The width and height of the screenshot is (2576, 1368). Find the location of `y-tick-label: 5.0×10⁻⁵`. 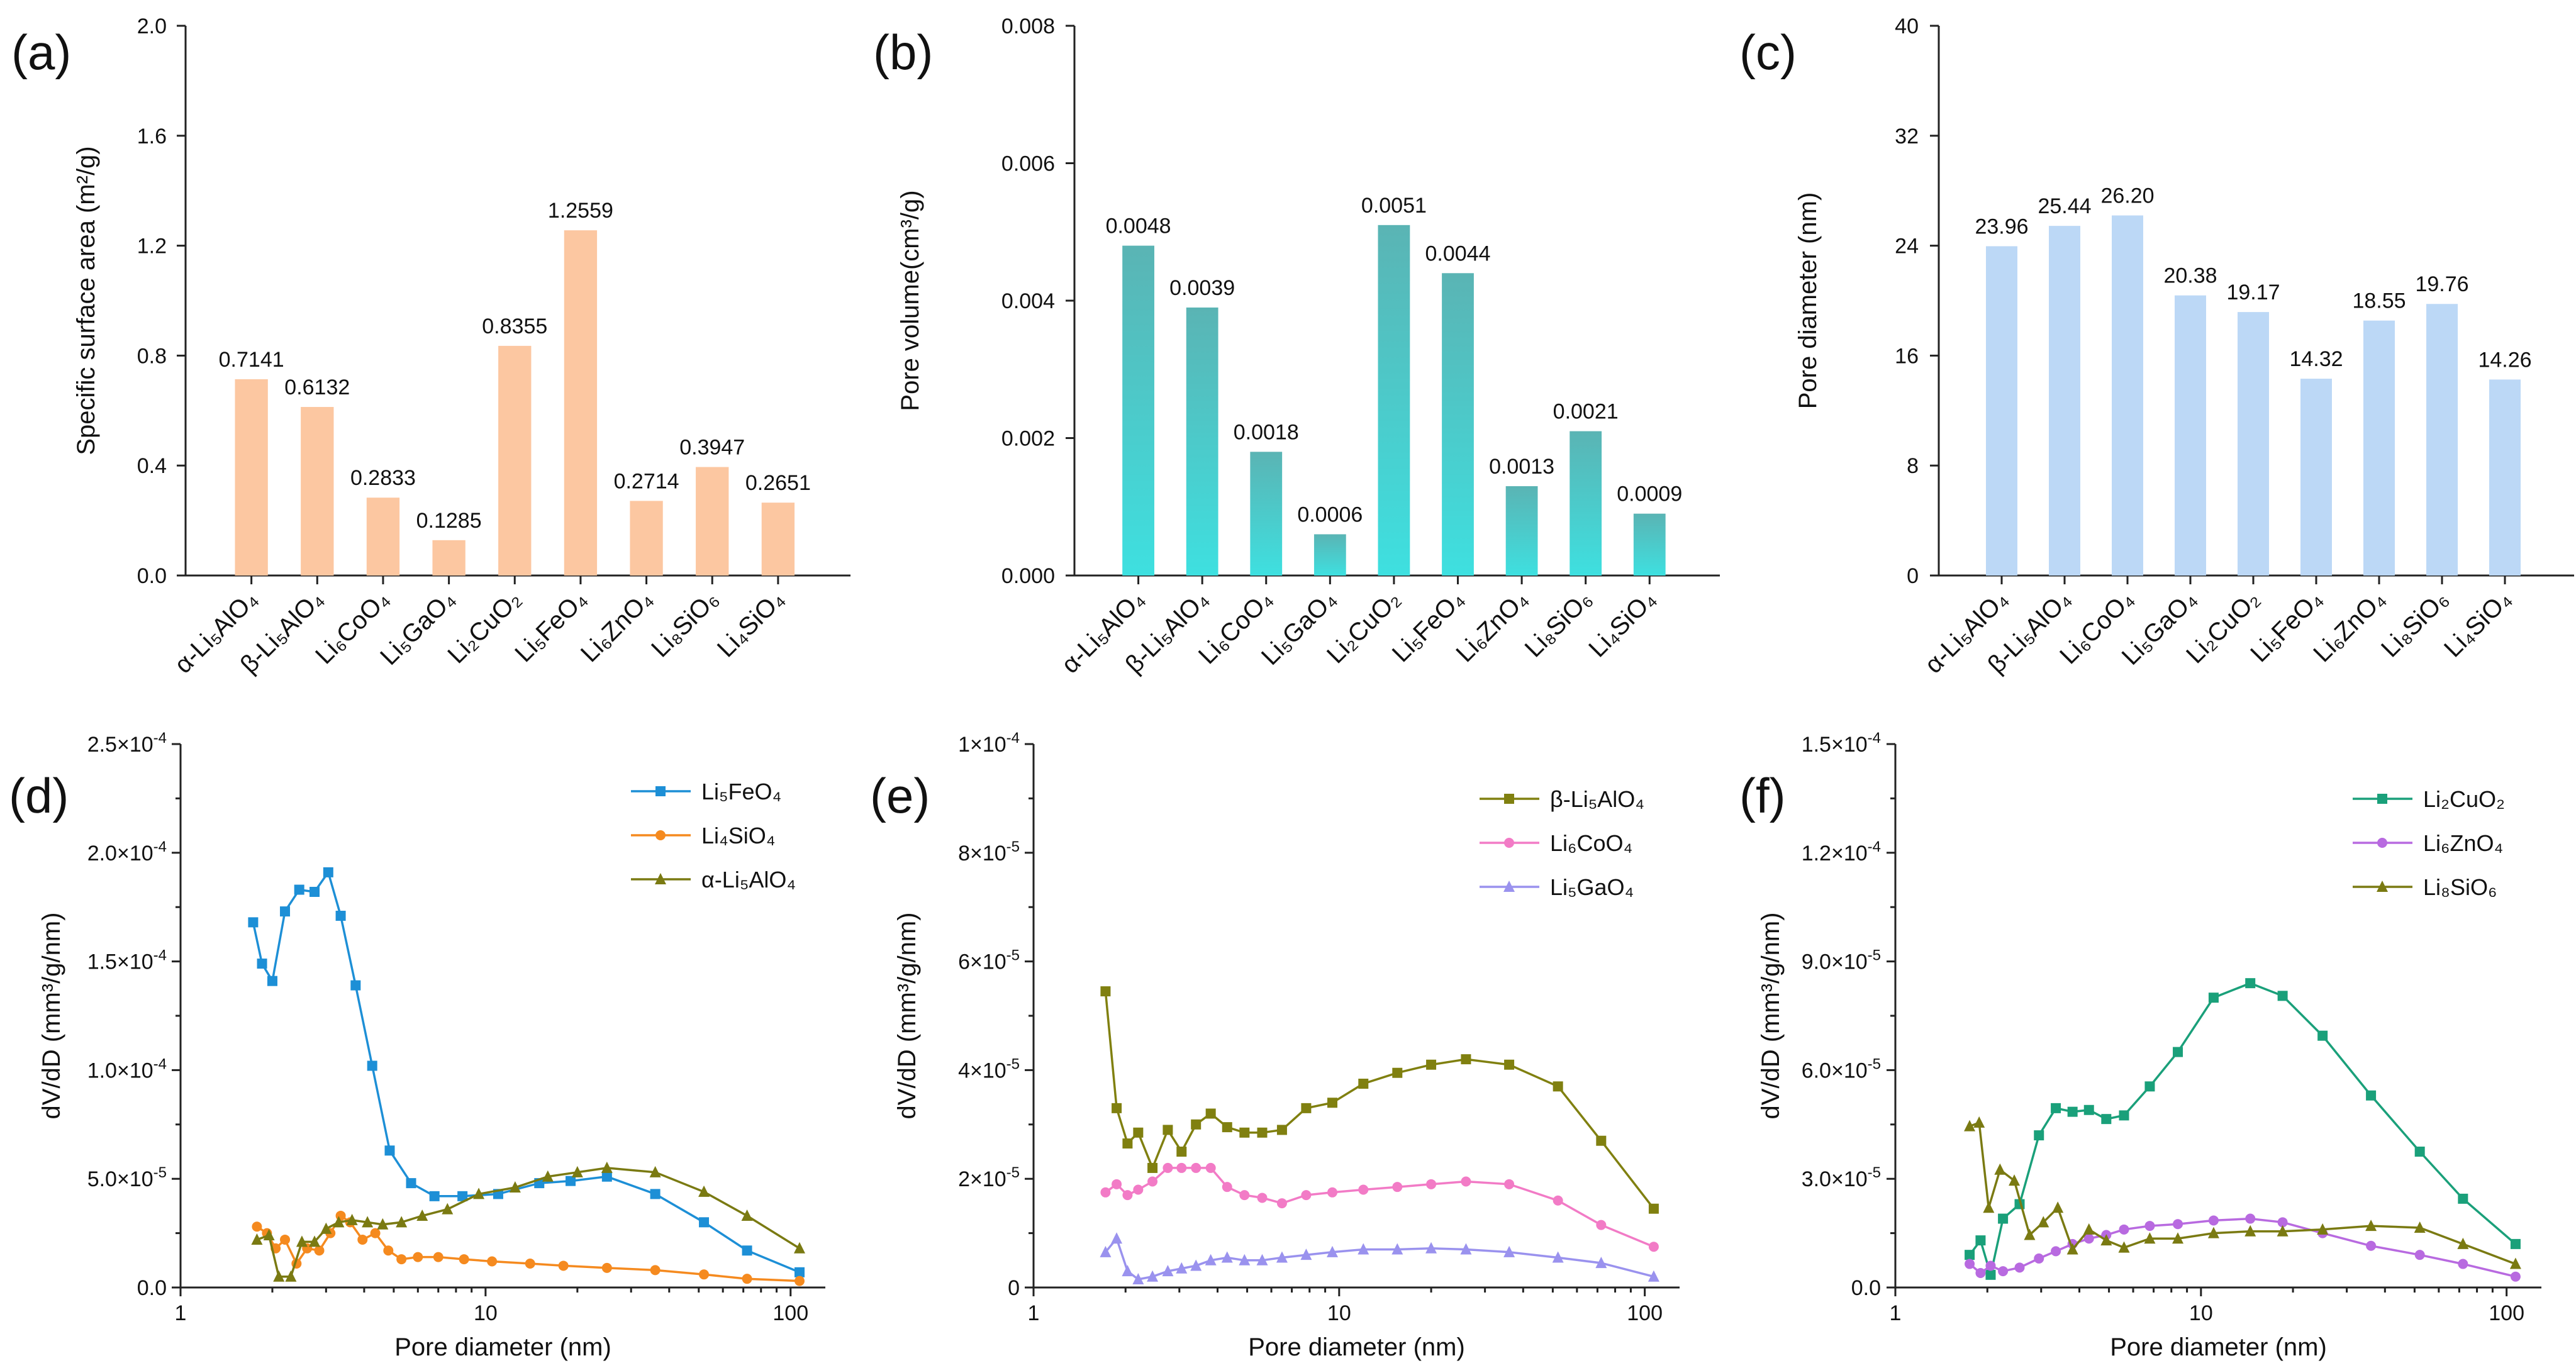

y-tick-label: 5.0×10⁻⁵ is located at coordinates (127, 1177).